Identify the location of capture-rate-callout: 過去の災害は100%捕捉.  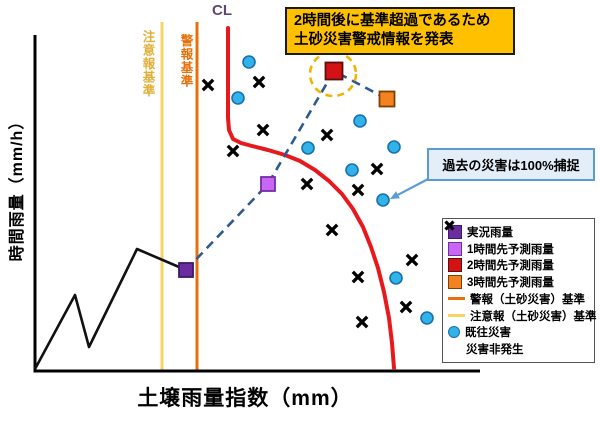
(511, 164).